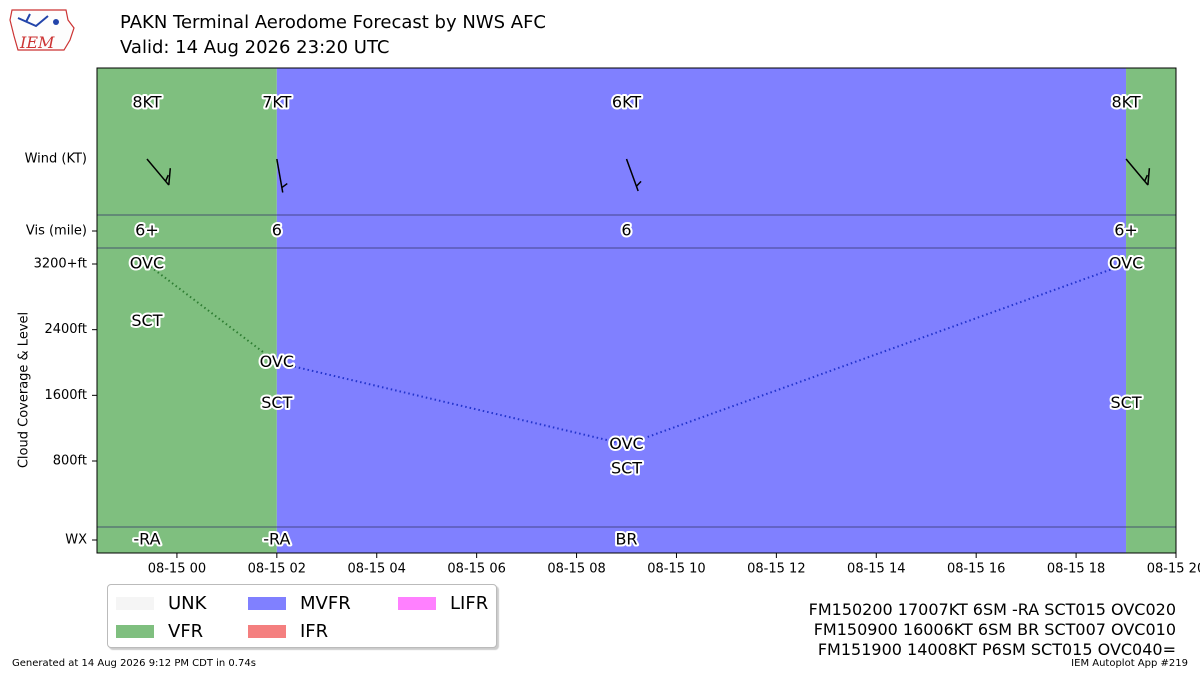  Describe the element at coordinates (314, 631) in the screenshot. I see `legend-label: IFR` at that location.